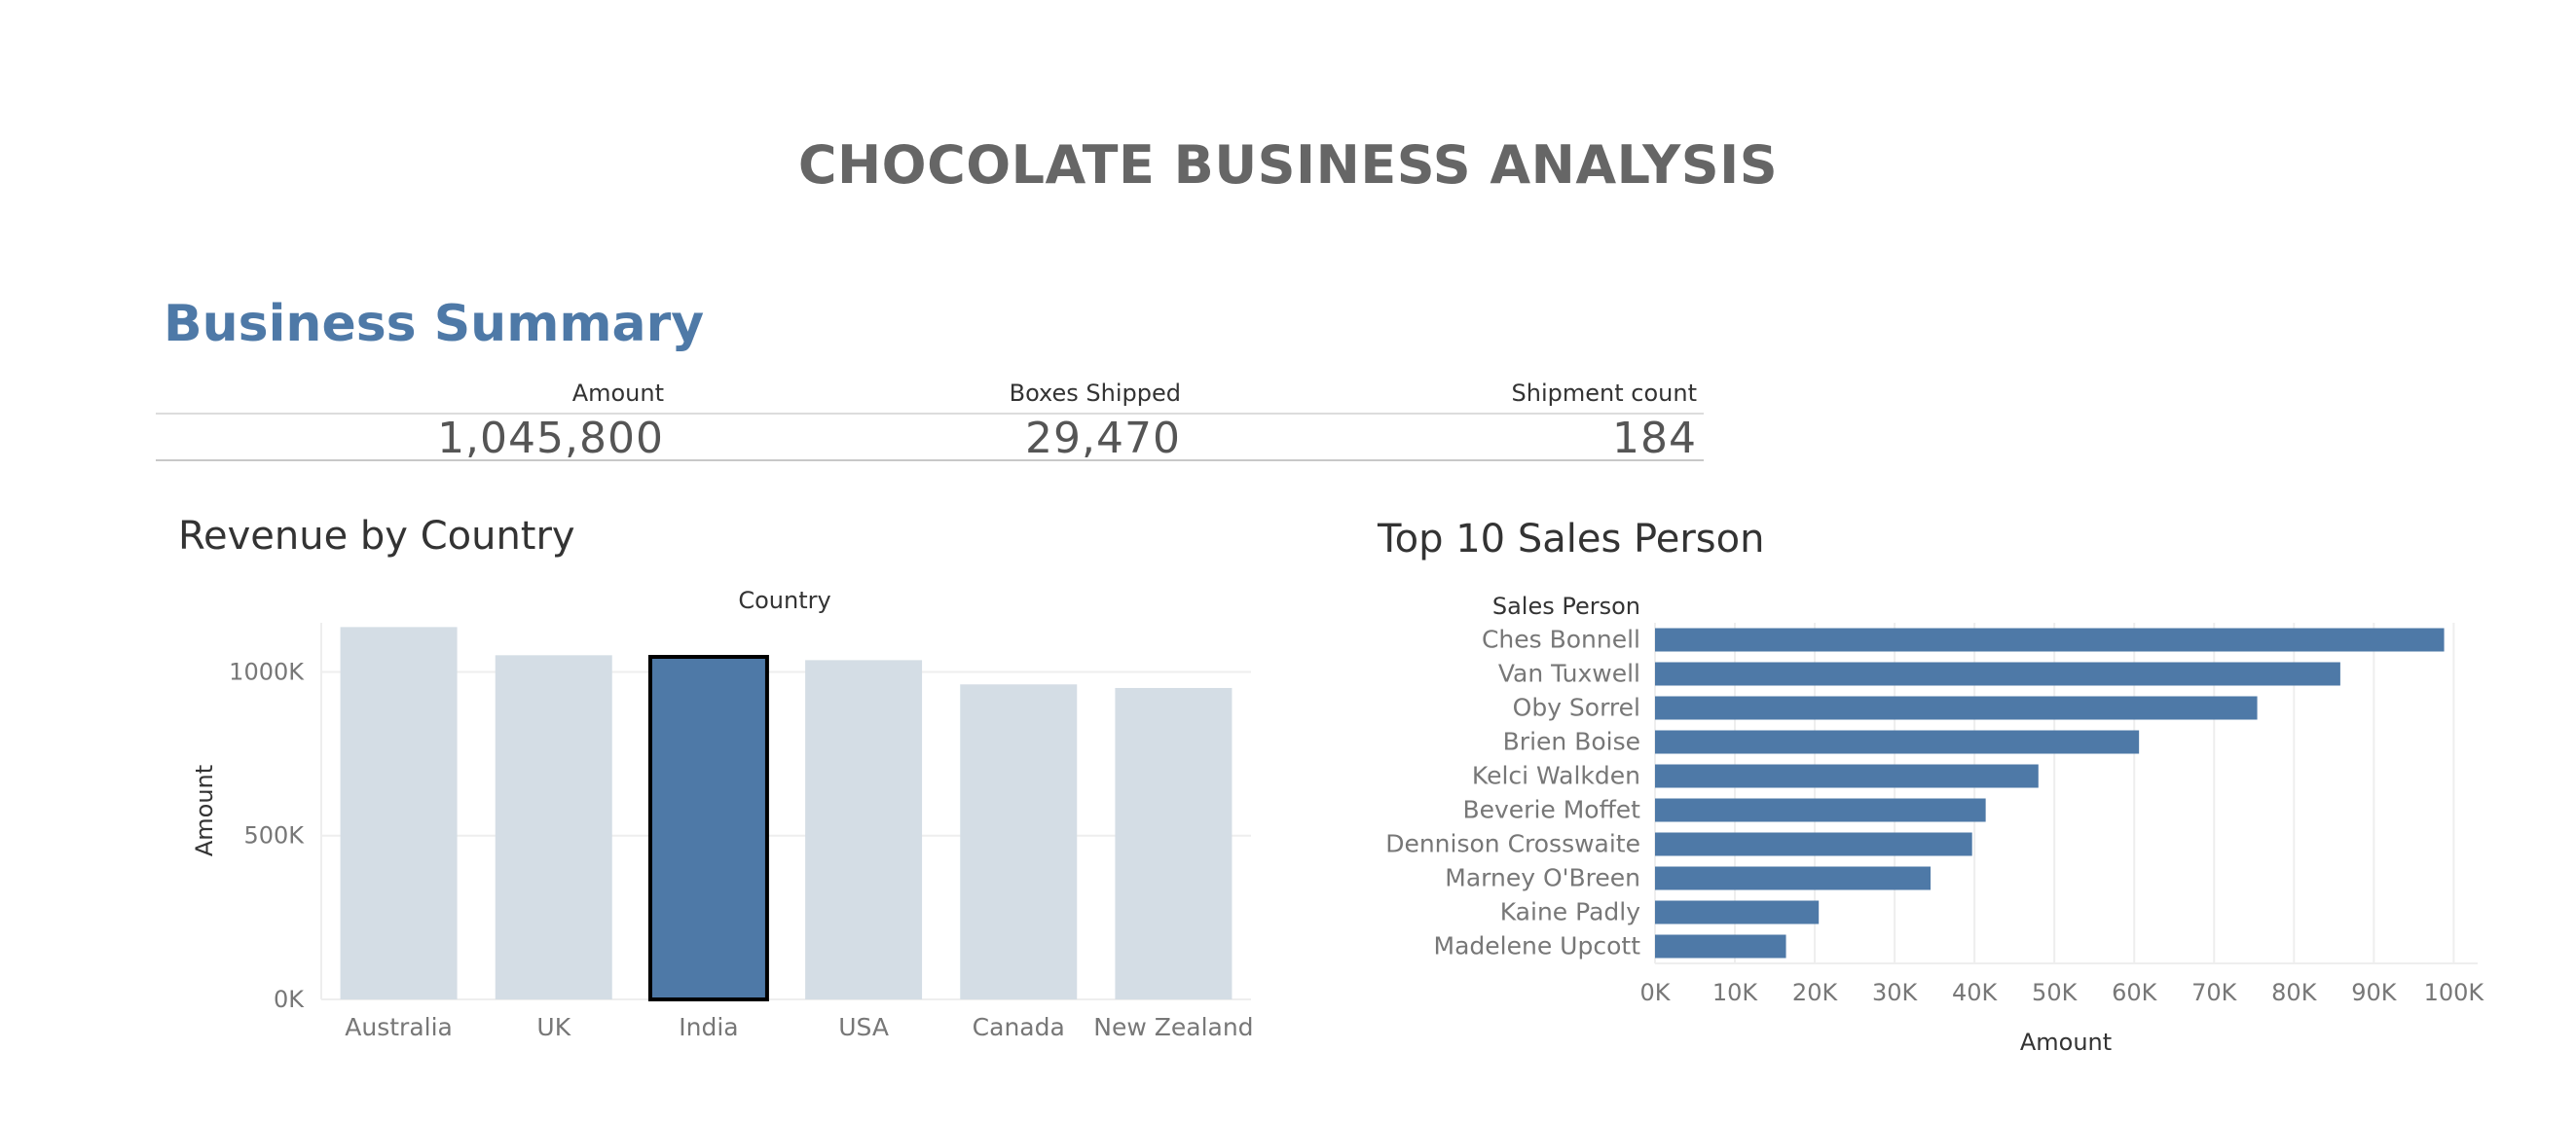 Image resolution: width=2576 pixels, height=1123 pixels. What do you see at coordinates (274, 836) in the screenshot?
I see `y-tick-label: 500K` at bounding box center [274, 836].